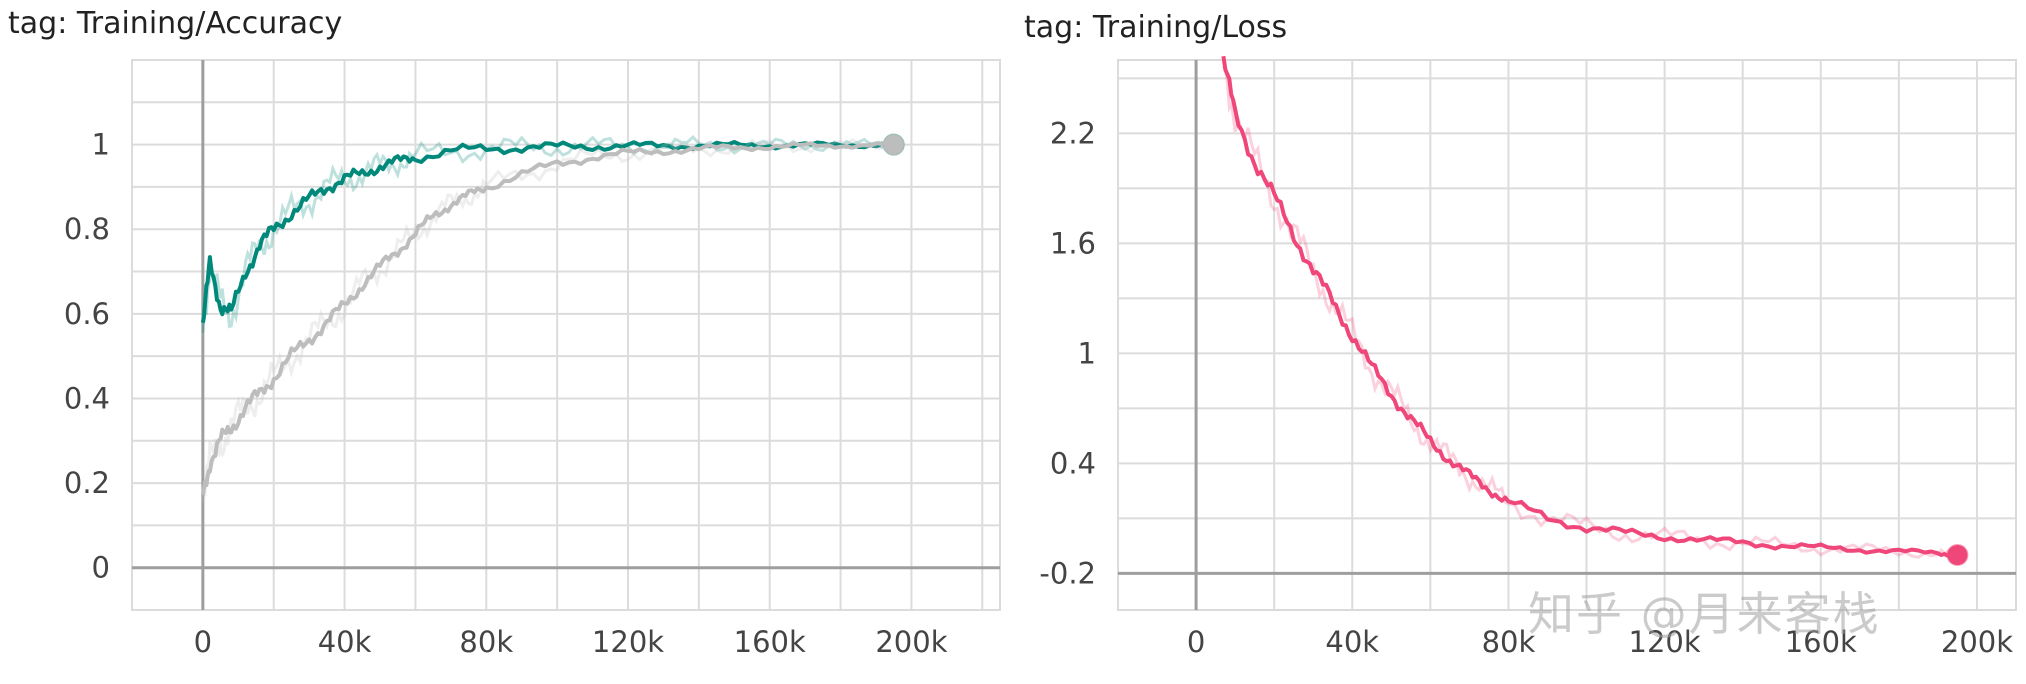 The height and width of the screenshot is (684, 2026). I want to click on loss-x-tick-label: 160k, so click(1821, 642).